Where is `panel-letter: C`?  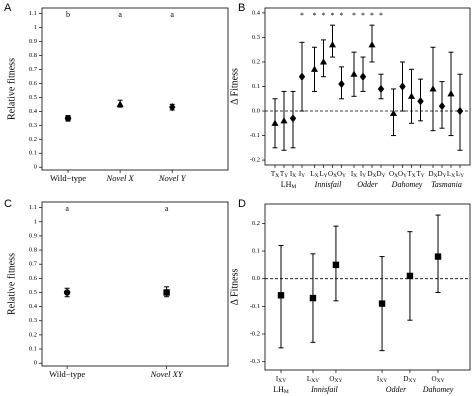
panel-letter: C is located at coordinates (8, 204).